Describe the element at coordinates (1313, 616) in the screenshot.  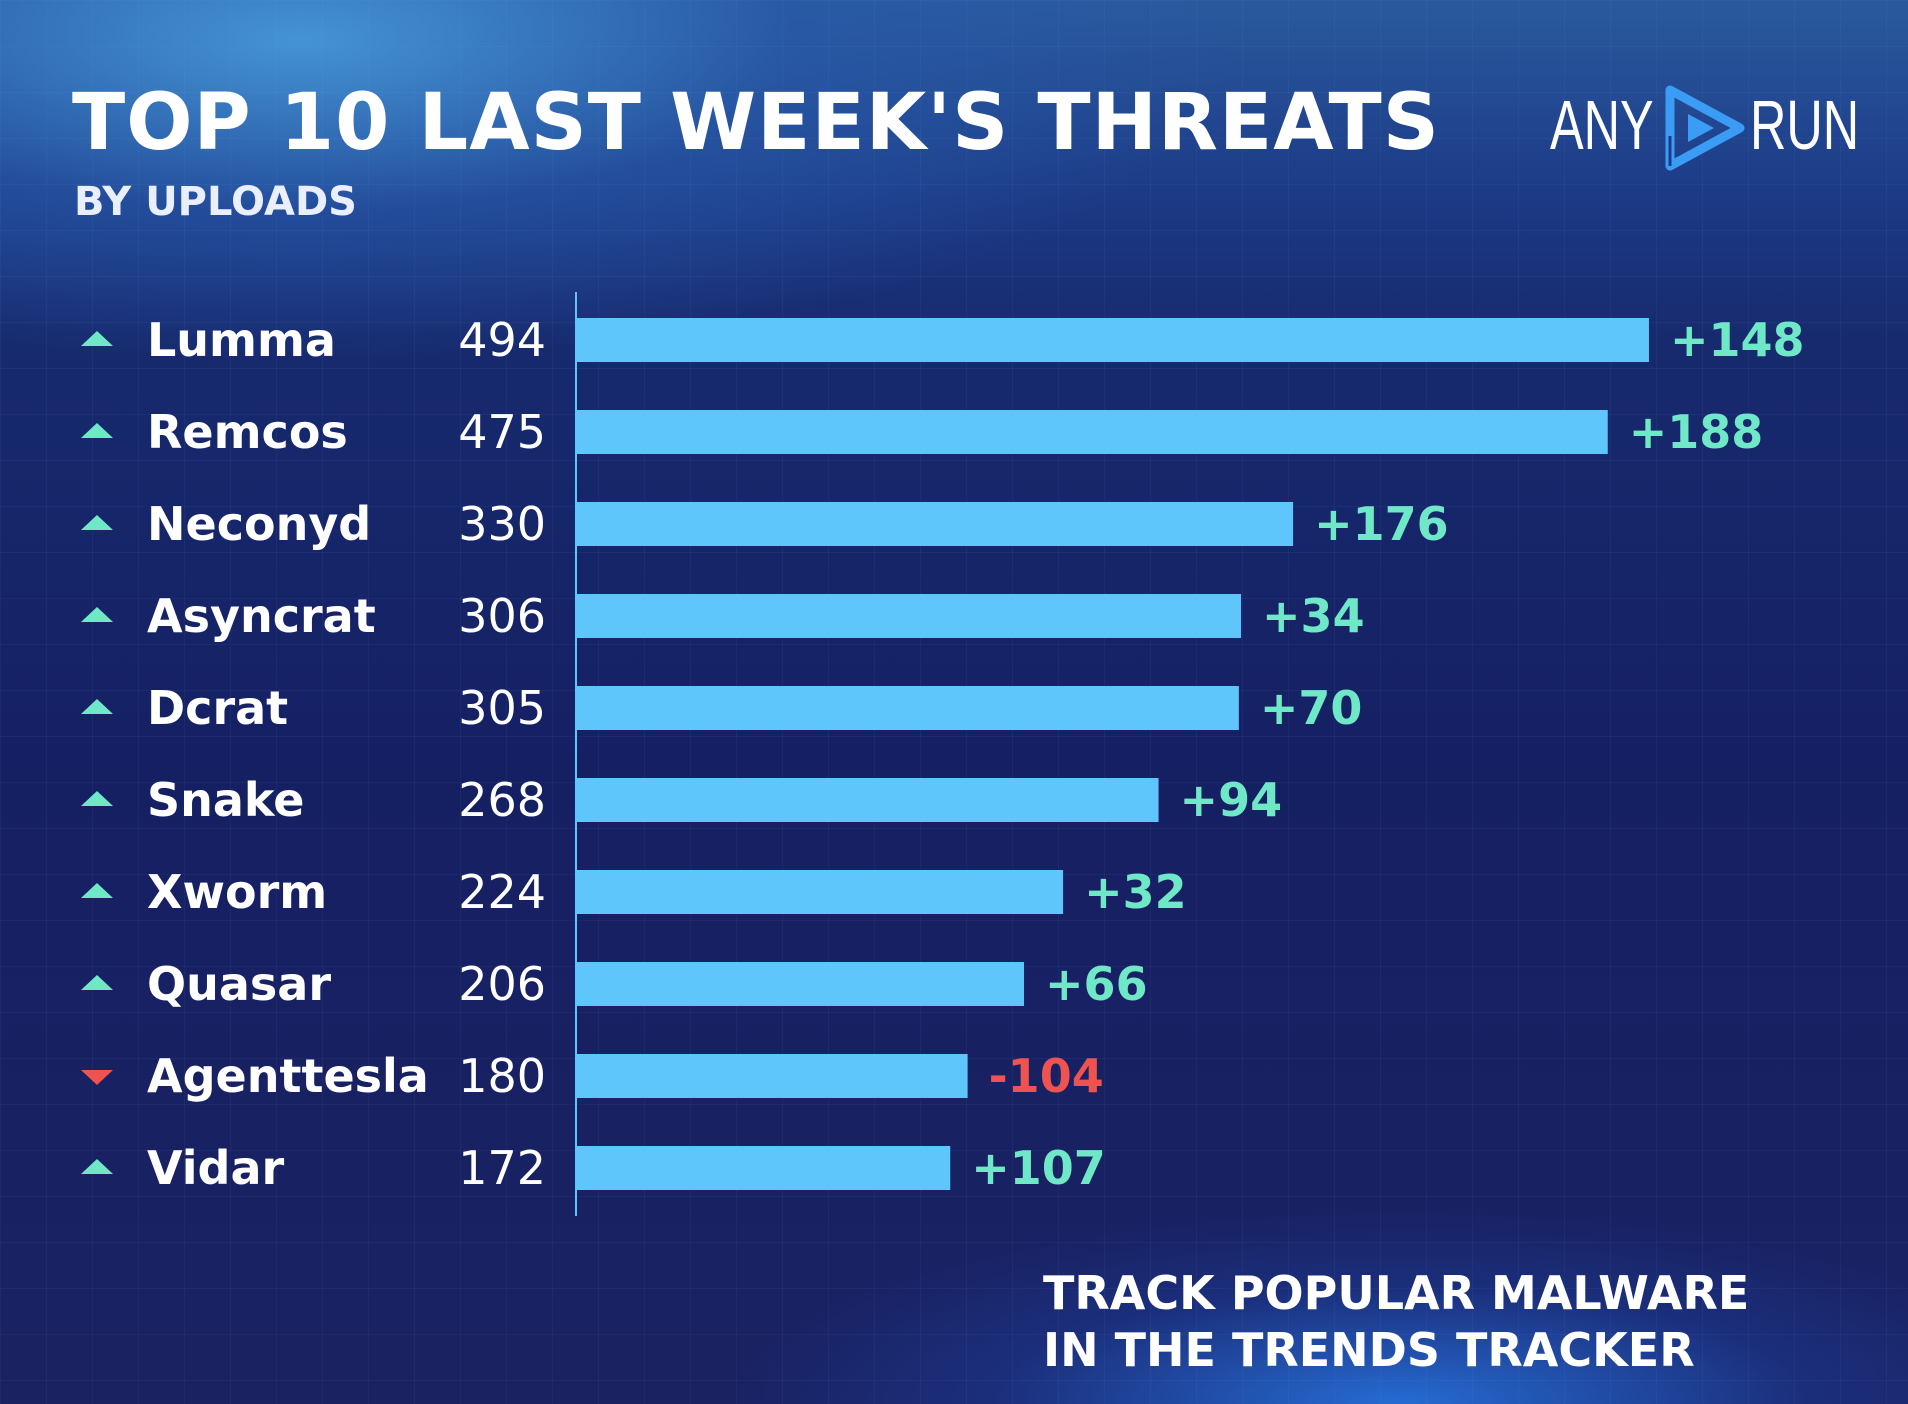
I see `change-label: +34` at that location.